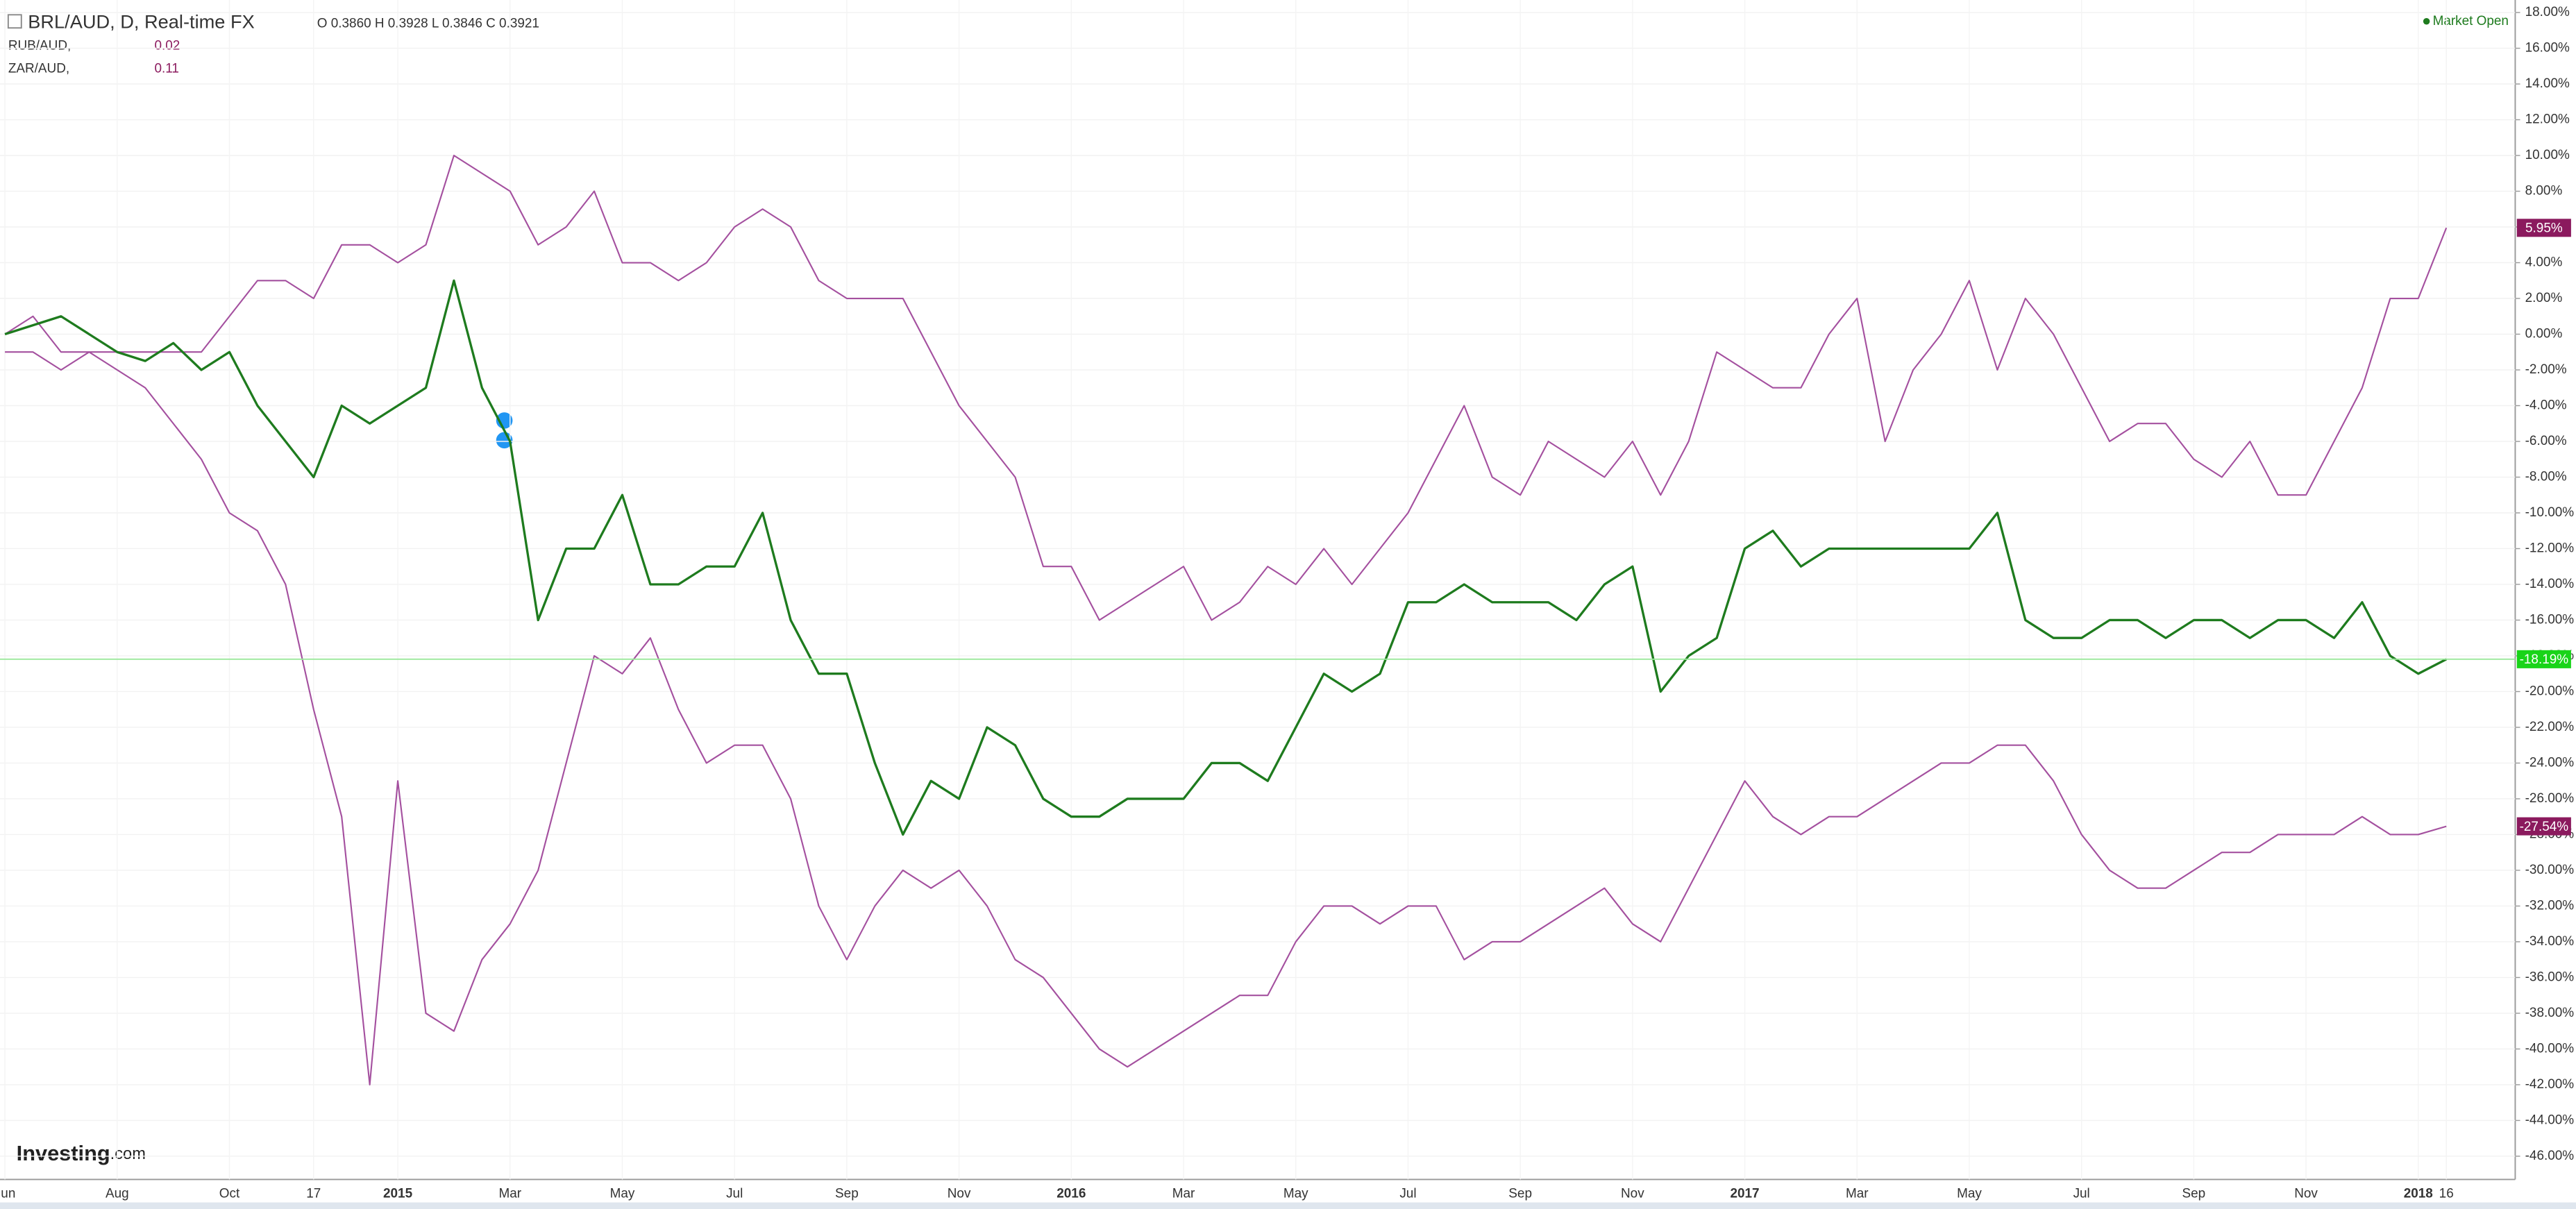  I want to click on x-tick-label: Aug, so click(117, 1194).